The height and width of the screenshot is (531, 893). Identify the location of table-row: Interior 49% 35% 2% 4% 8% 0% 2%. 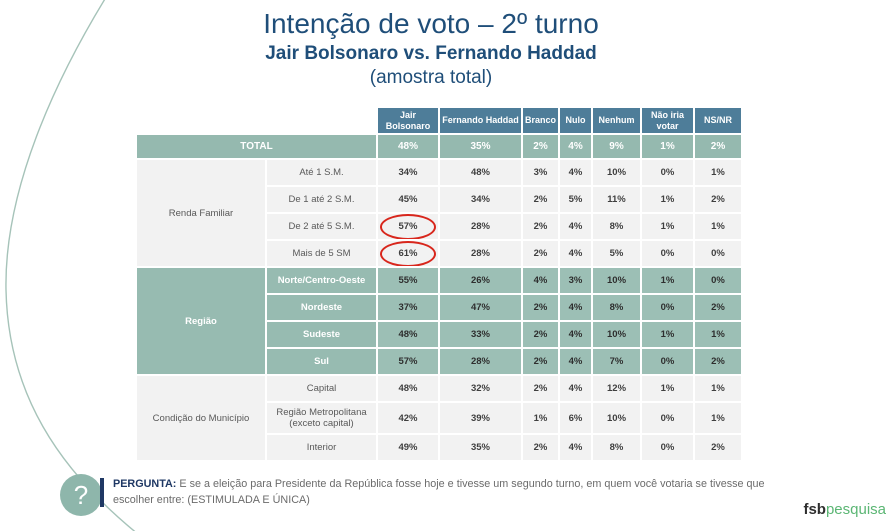
(439, 447).